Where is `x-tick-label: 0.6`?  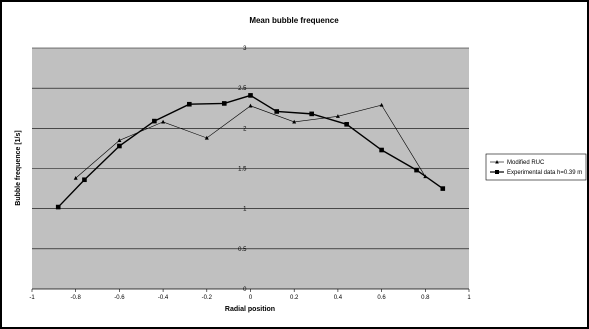
x-tick-label: 0.6 is located at coordinates (381, 298).